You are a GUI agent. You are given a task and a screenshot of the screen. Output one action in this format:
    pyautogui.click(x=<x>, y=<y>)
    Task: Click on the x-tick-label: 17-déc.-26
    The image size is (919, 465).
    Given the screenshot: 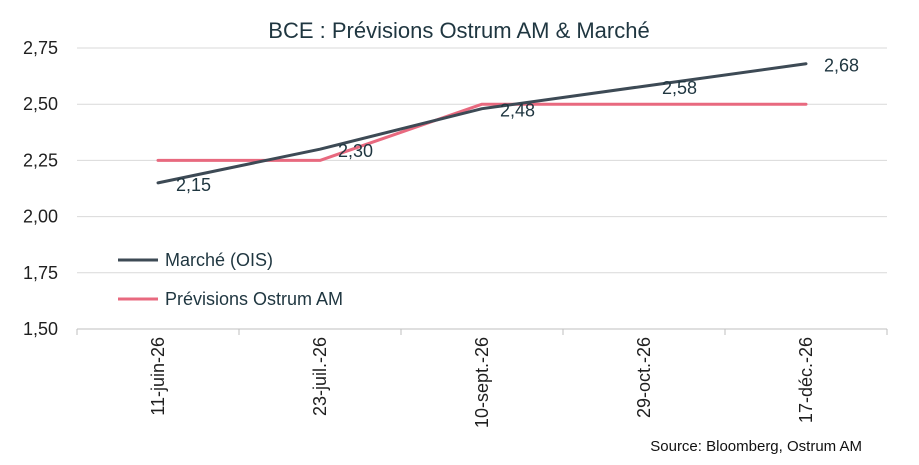 What is the action you would take?
    pyautogui.click(x=806, y=380)
    